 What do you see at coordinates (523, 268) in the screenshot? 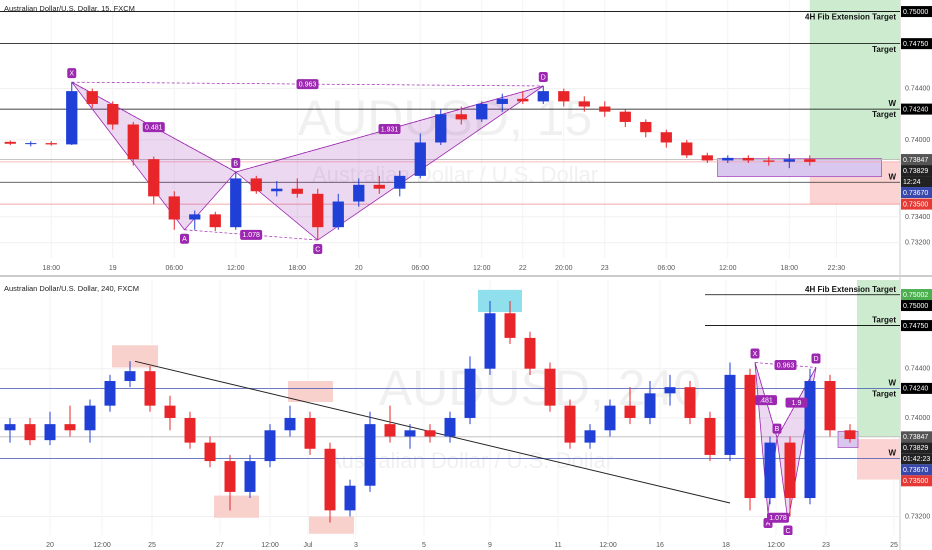
I see `x-tick-label: 22` at bounding box center [523, 268].